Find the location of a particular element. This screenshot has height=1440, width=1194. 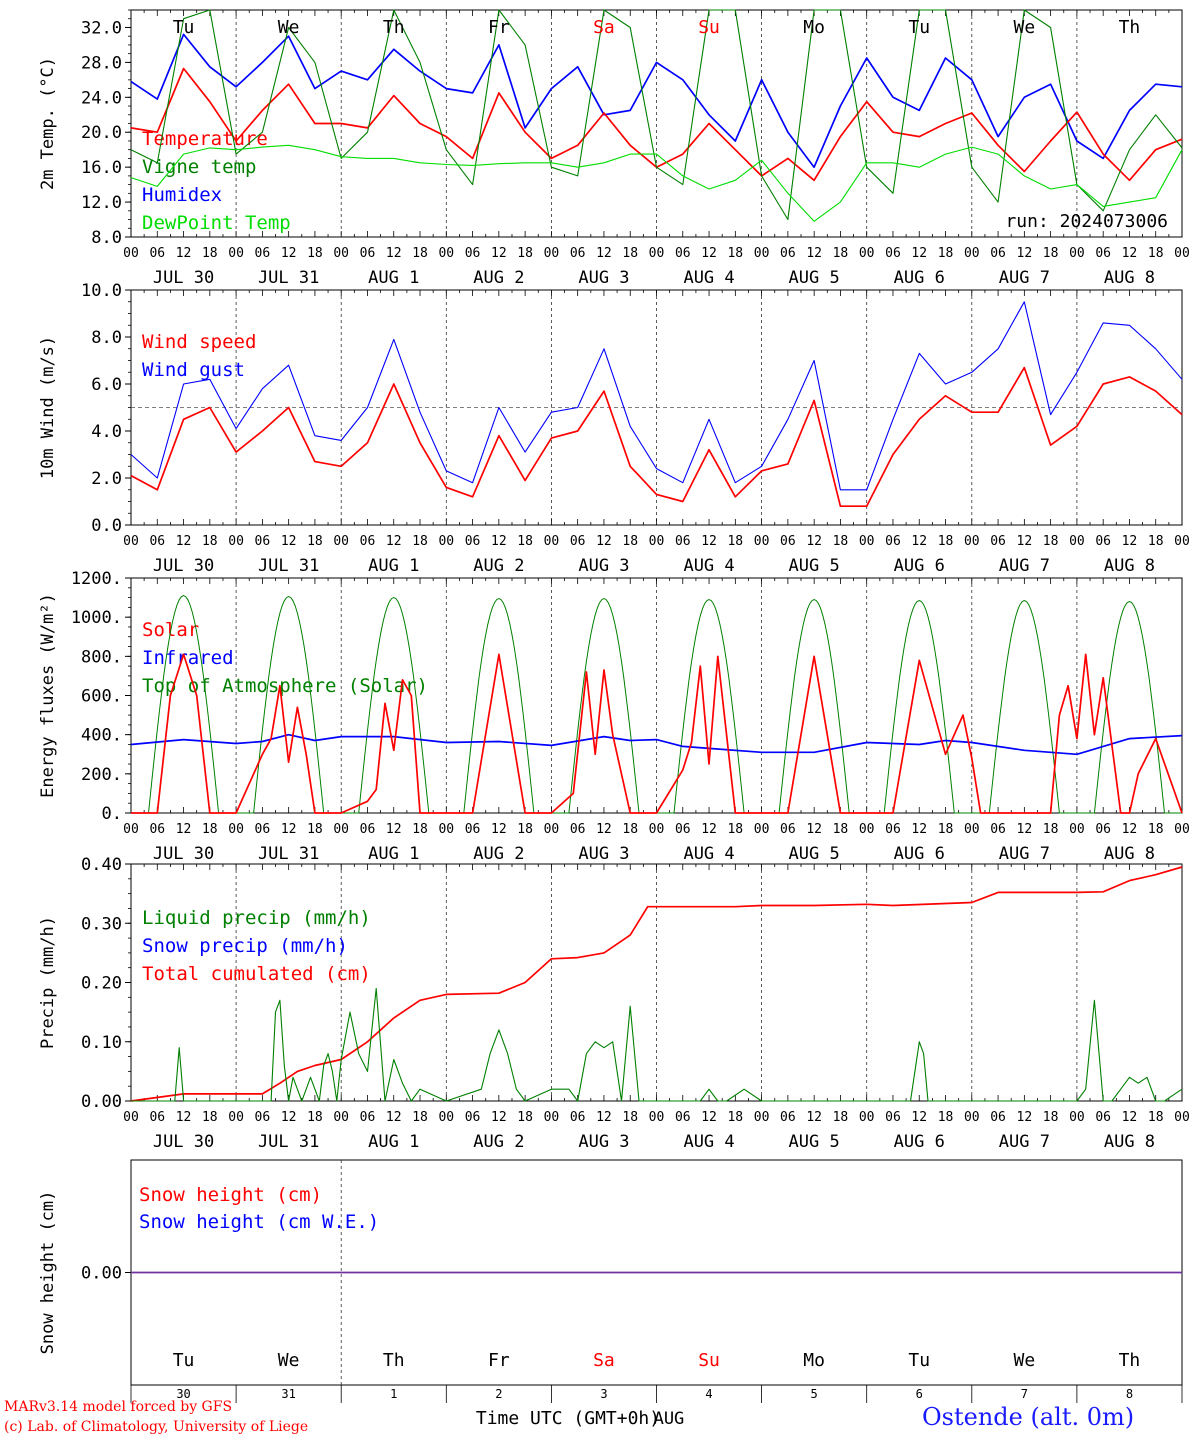

day-name-bottom: We is located at coordinates (1025, 1360).